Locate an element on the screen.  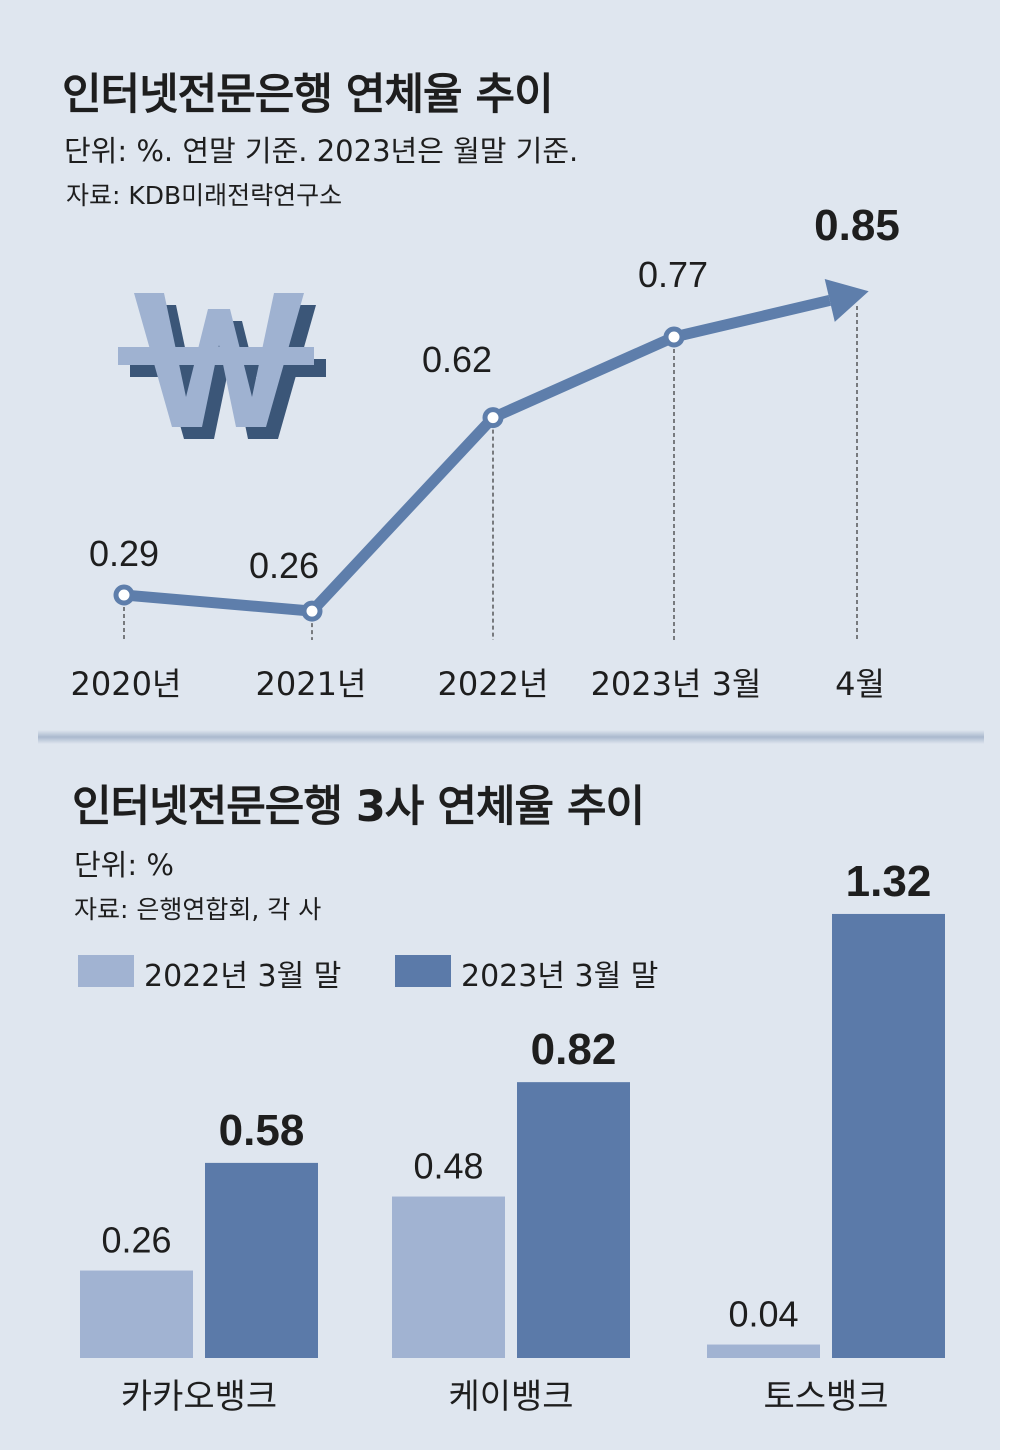
value-label: 0.29 is located at coordinates (124, 553).